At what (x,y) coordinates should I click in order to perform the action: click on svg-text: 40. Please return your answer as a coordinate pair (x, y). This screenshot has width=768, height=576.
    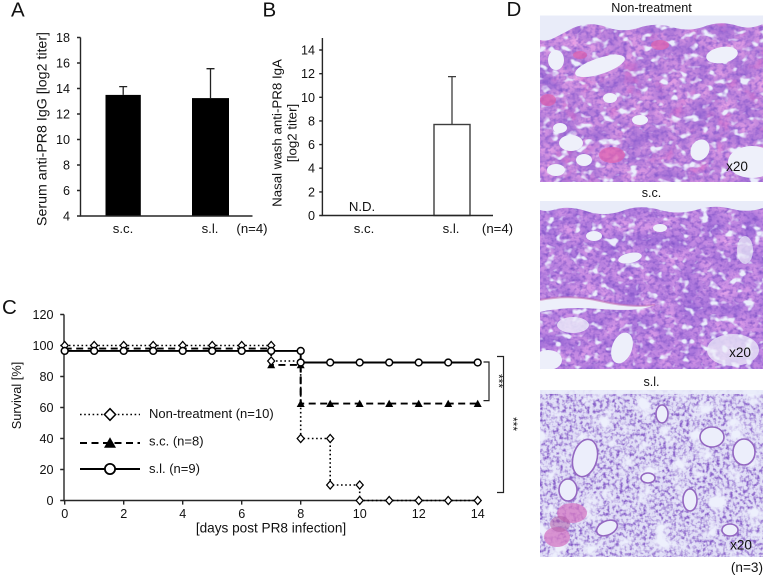
    Looking at the image, I should click on (46, 439).